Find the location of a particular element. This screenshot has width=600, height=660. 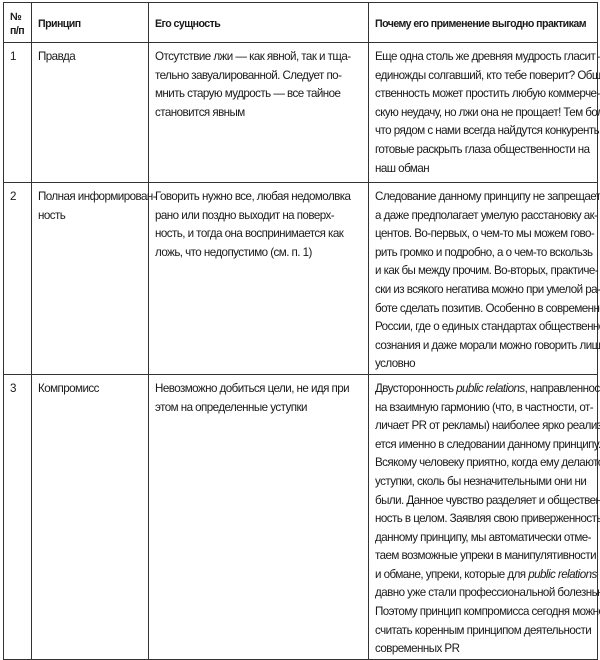

cell-line: этом на определенные уступки is located at coordinates (231, 407).